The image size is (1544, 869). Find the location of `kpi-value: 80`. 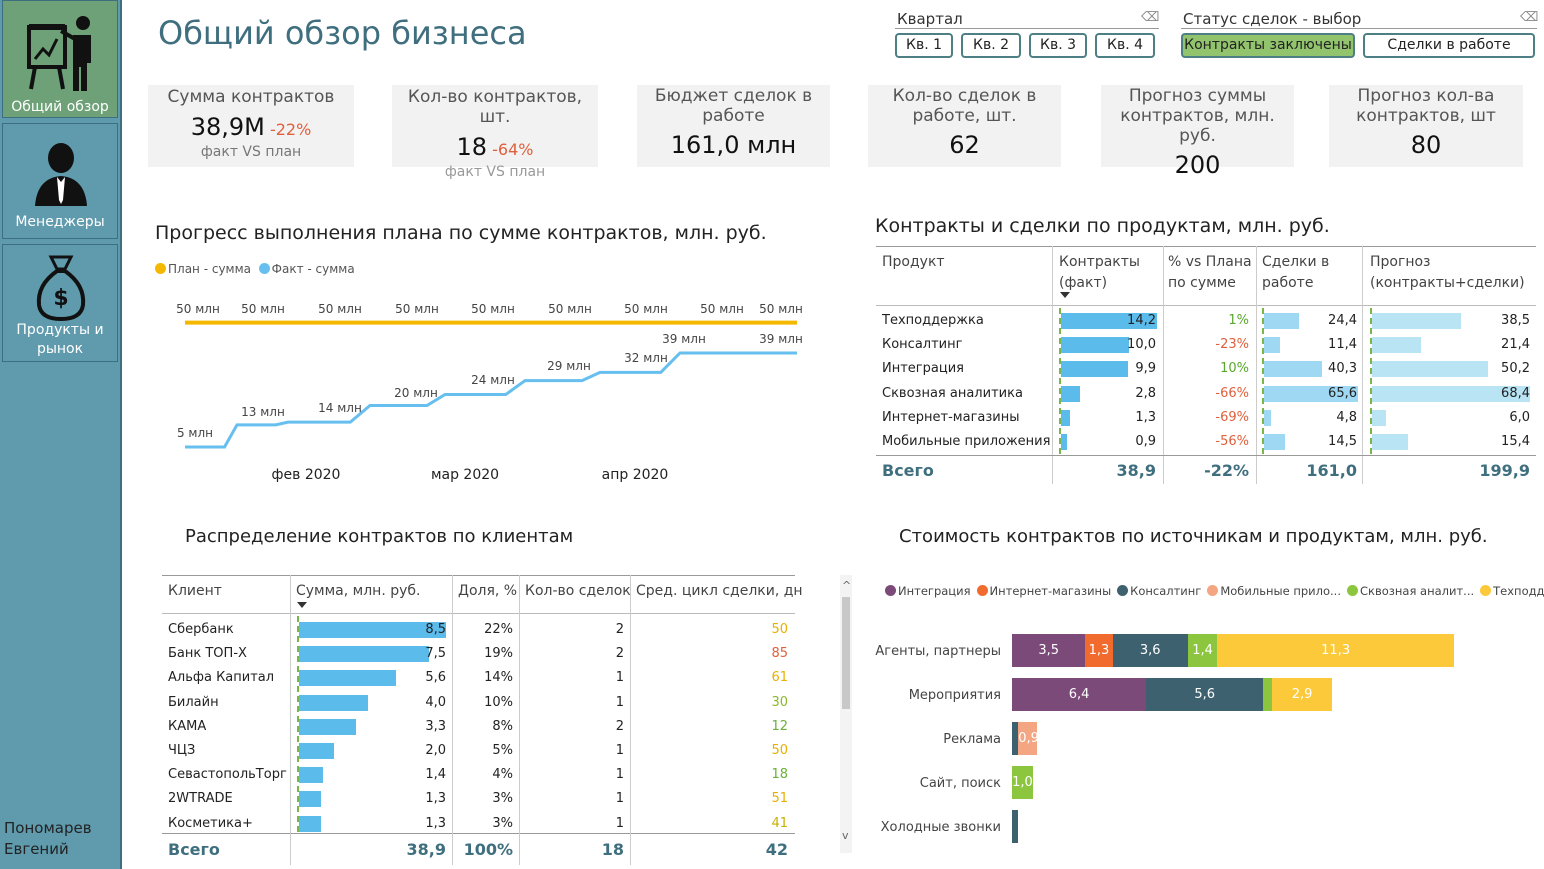

kpi-value: 80 is located at coordinates (1426, 145).